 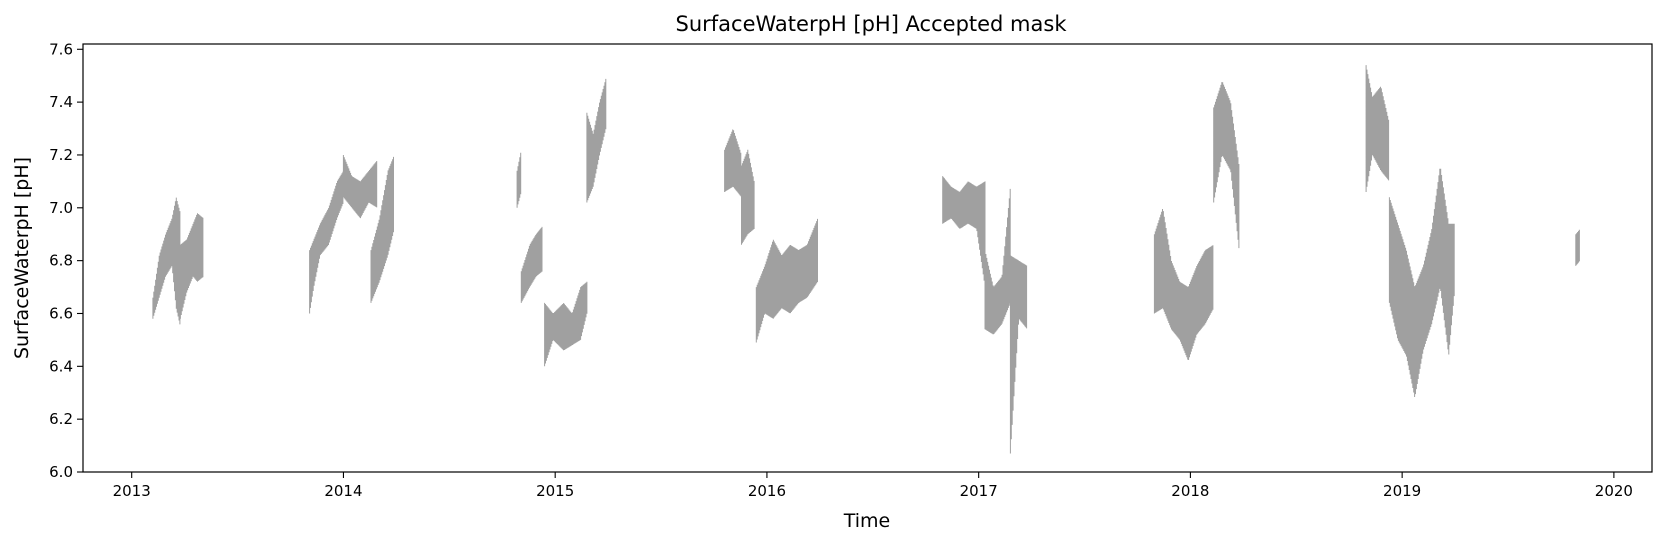 What do you see at coordinates (61, 366) in the screenshot?
I see `y-tick-label: 6.4` at bounding box center [61, 366].